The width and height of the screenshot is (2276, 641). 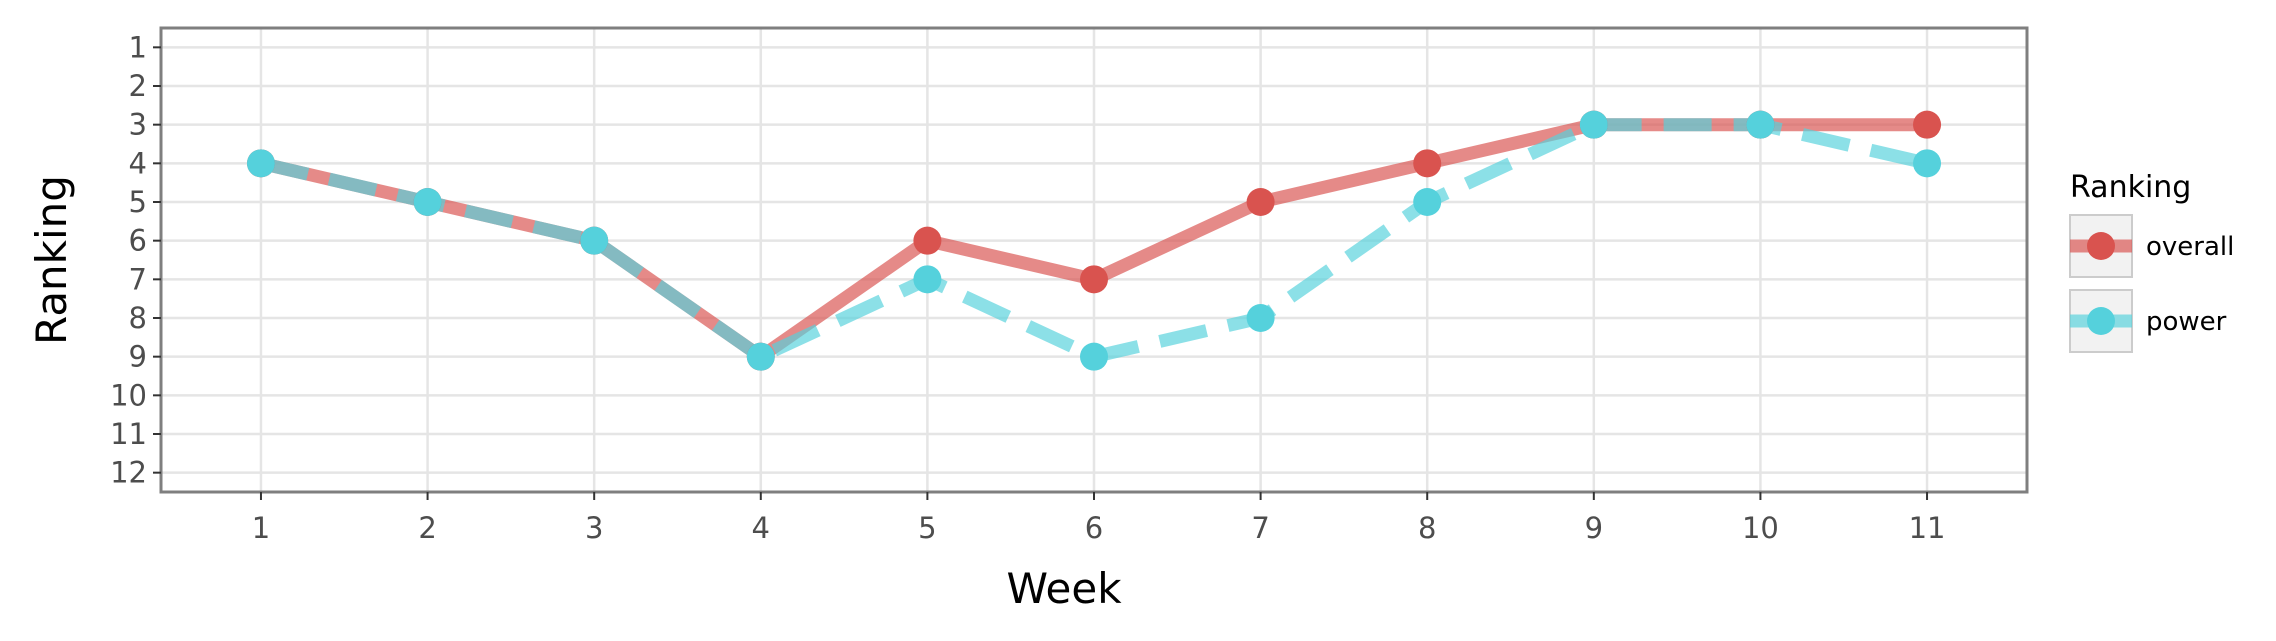 What do you see at coordinates (128, 395) in the screenshot?
I see `y-tick-label: 10` at bounding box center [128, 395].